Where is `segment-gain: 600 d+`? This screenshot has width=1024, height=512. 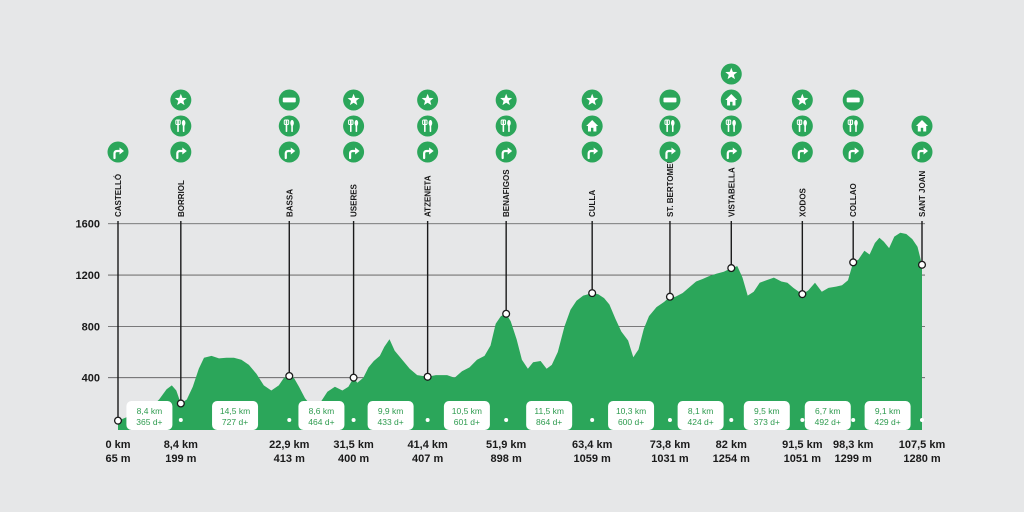 segment-gain: 600 d+ is located at coordinates (631, 422).